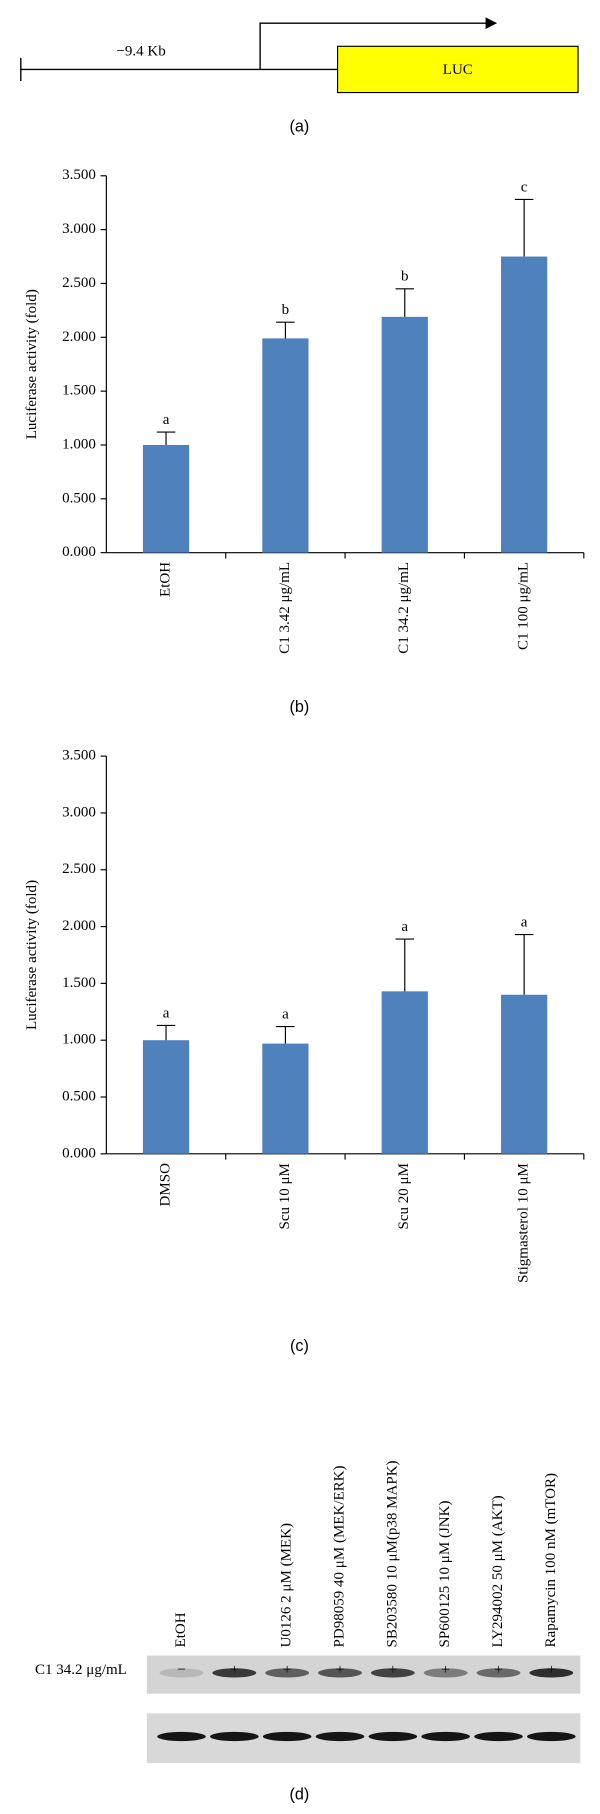 The image size is (600, 1814). Describe the element at coordinates (285, 608) in the screenshot. I see `x-tick-label: C1 3.42 μg/mL` at that location.